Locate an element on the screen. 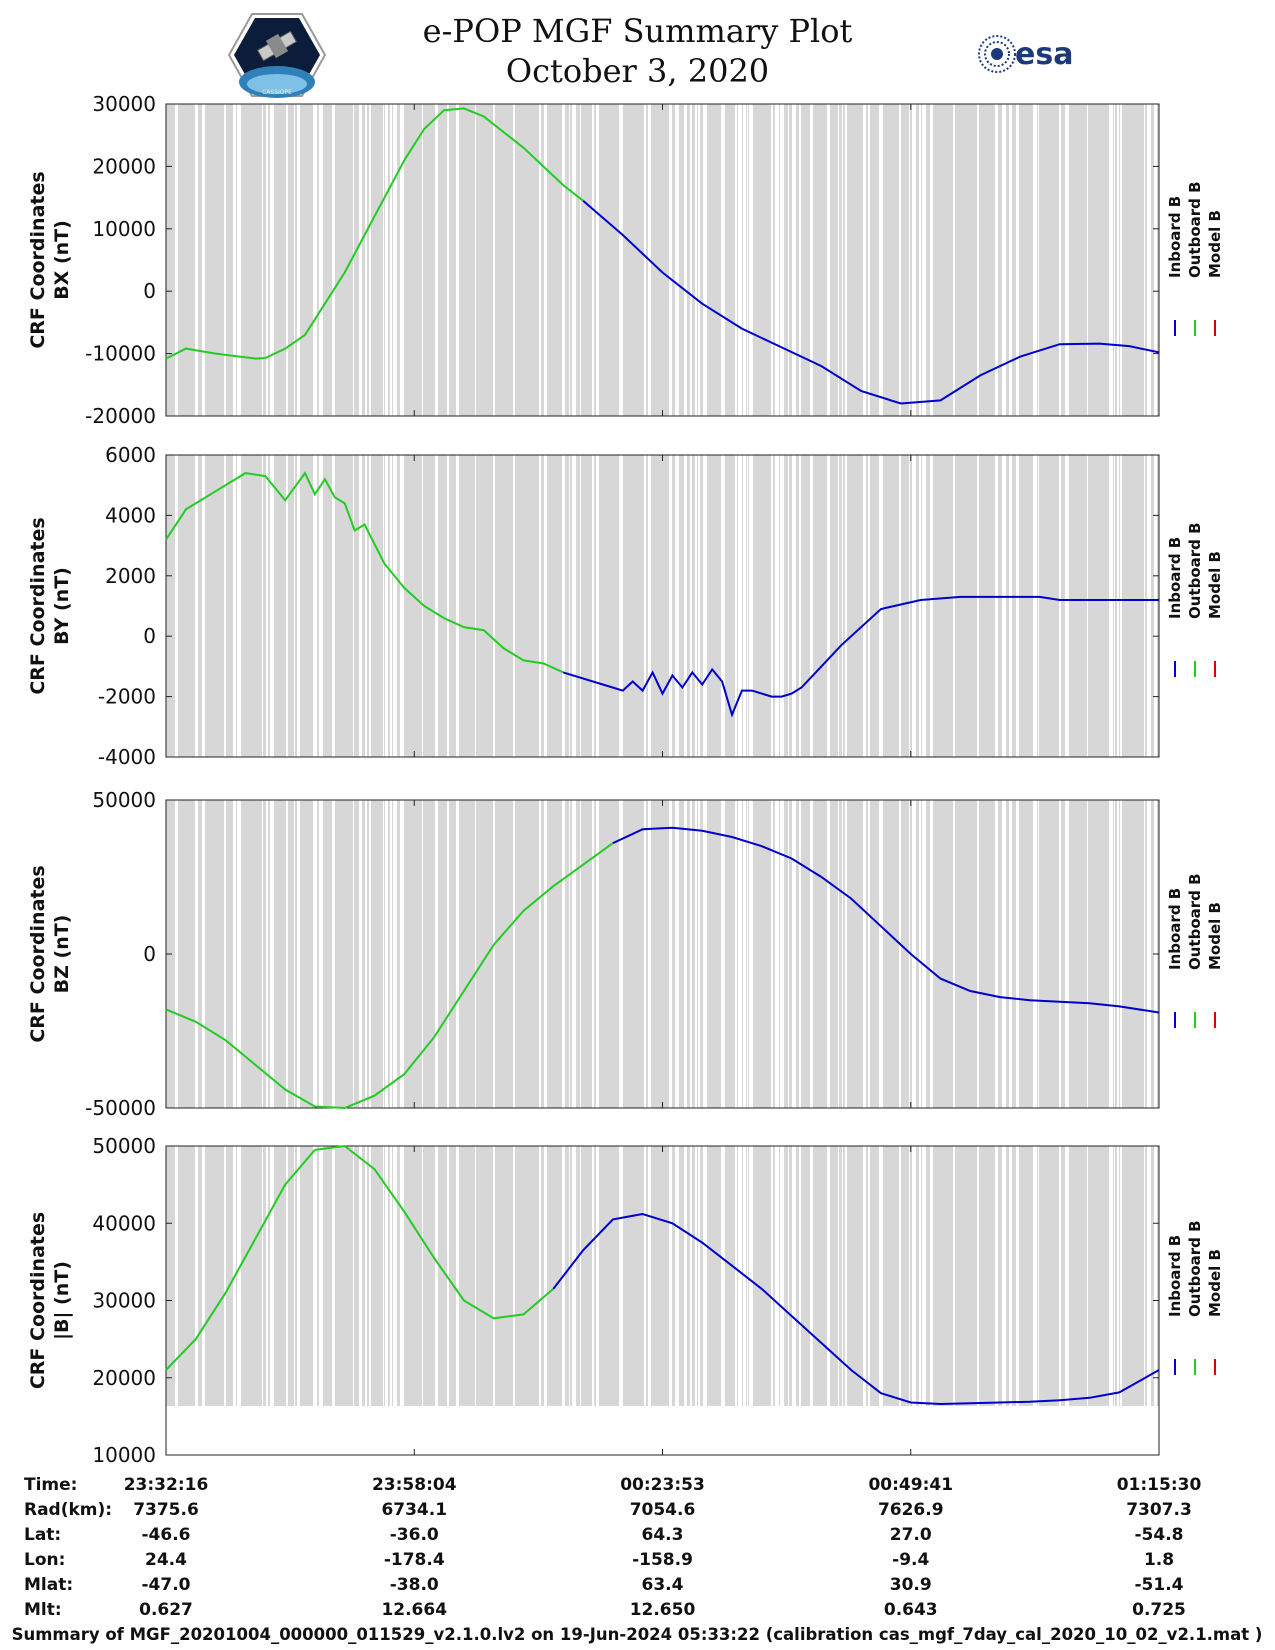 The height and width of the screenshot is (1650, 1275). legend-label: Inboard B is located at coordinates (1175, 578).